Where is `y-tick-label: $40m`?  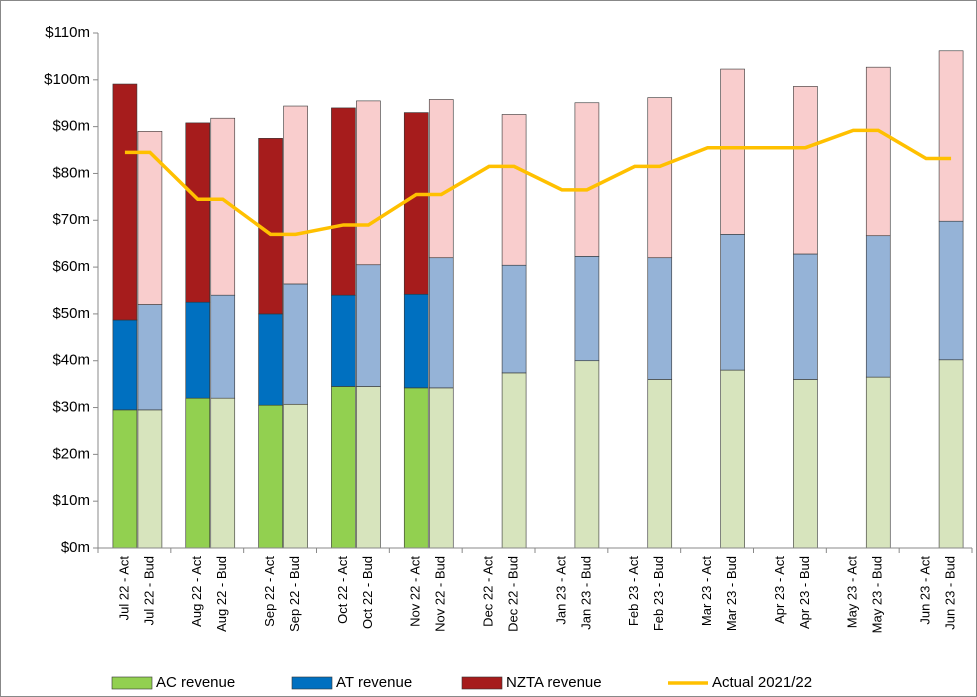
y-tick-label: $40m is located at coordinates (71, 360).